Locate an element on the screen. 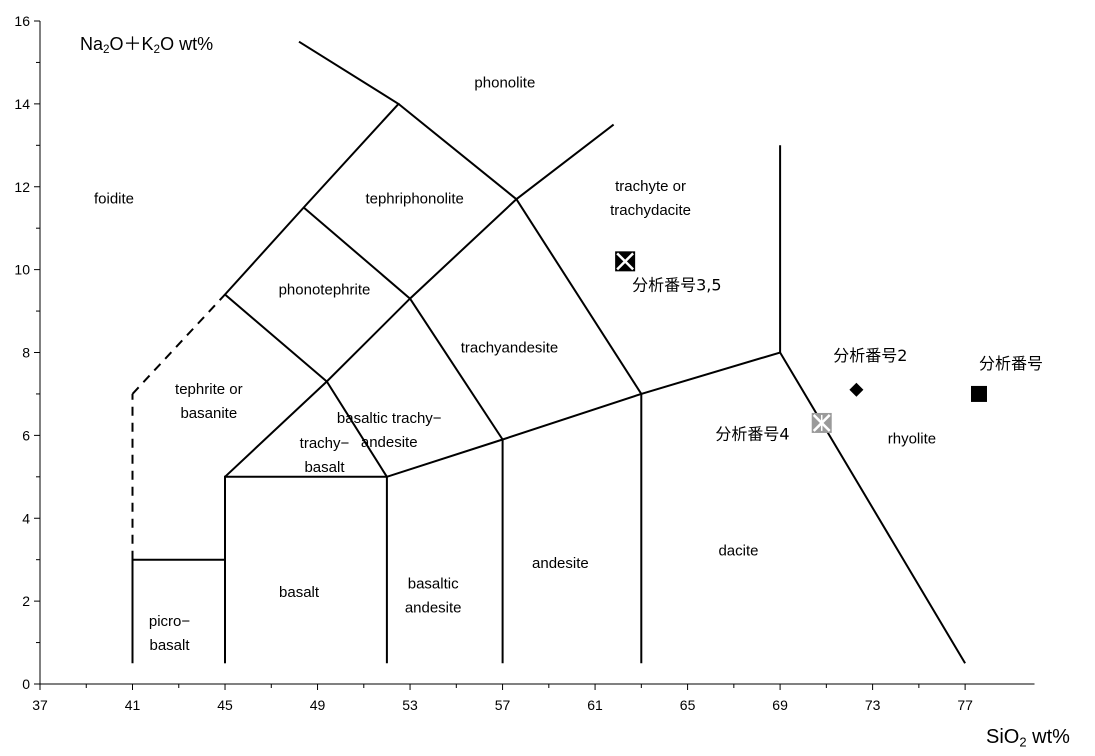  region-label-phonotephrite: phonotephrite is located at coordinates (325, 289).